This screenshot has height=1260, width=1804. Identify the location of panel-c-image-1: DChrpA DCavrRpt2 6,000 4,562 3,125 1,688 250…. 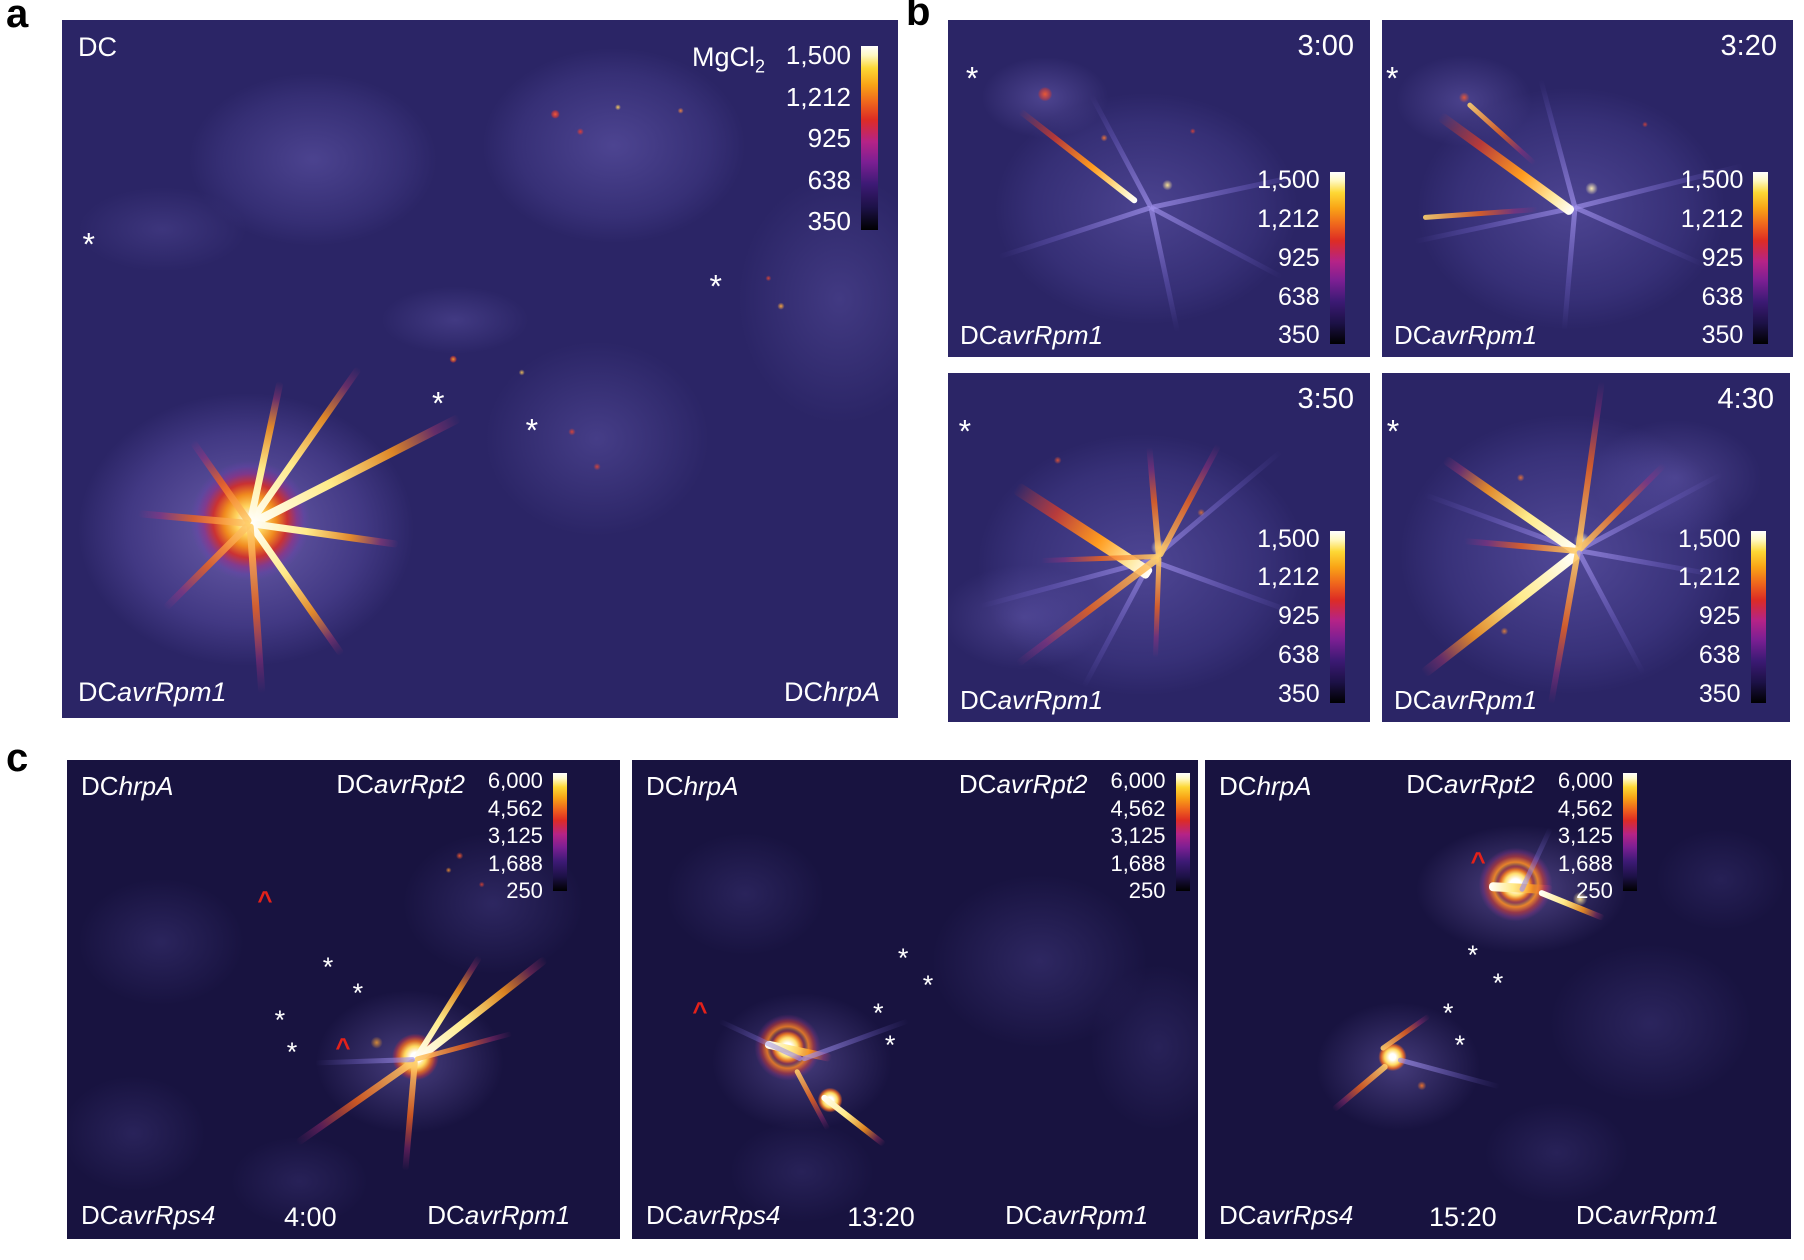
(343, 999).